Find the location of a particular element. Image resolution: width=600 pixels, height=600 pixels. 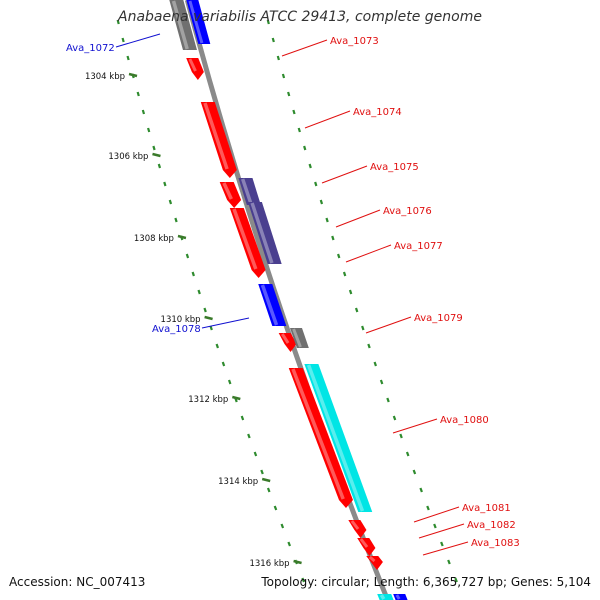

gene-label-ava-1076: Ava_1076 is located at coordinates (383, 217).